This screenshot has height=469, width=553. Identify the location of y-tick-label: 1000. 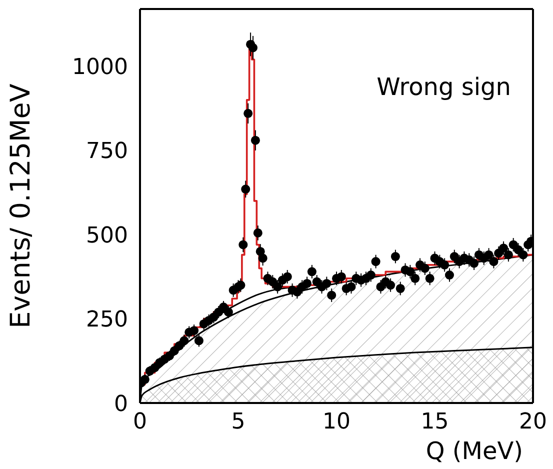
(100, 67).